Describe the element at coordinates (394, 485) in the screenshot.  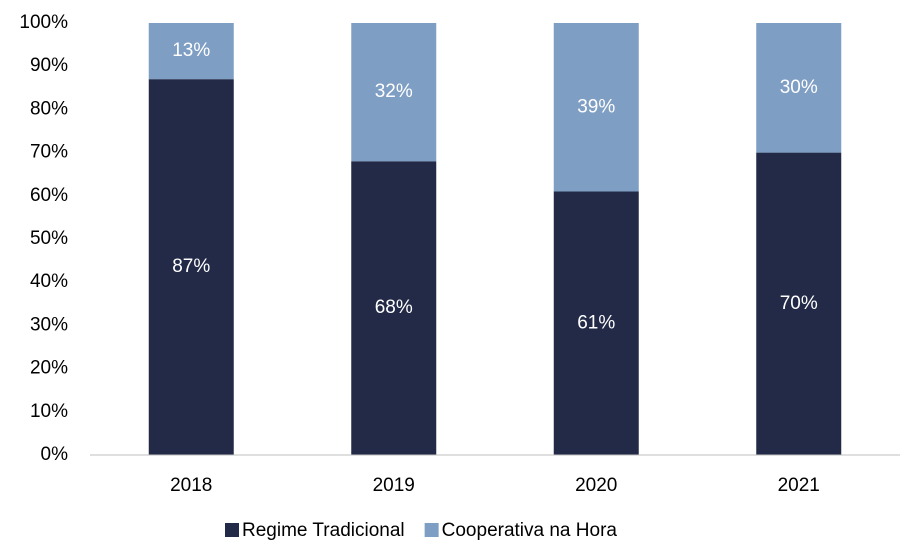
I see `x-tick-label: 2019` at that location.